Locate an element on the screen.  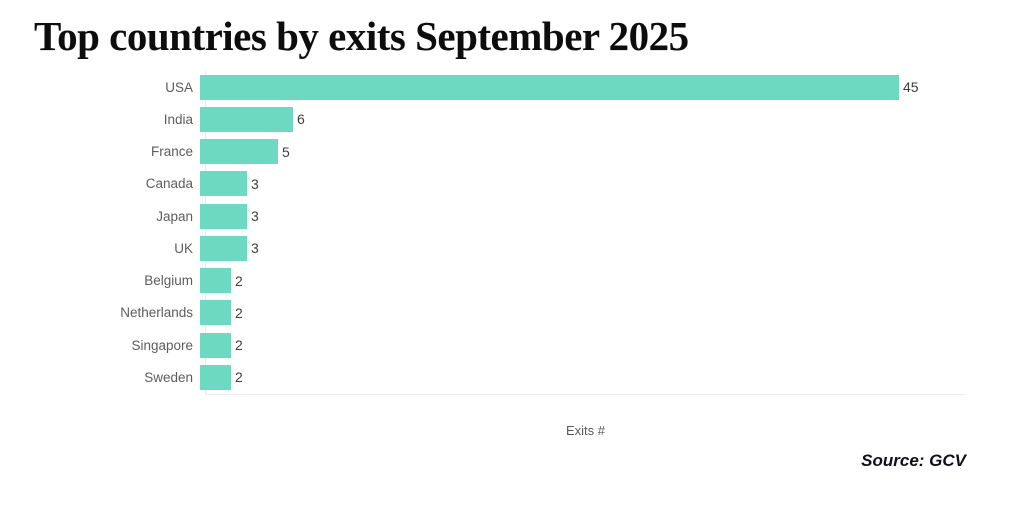
value-label: 5 is located at coordinates (286, 151).